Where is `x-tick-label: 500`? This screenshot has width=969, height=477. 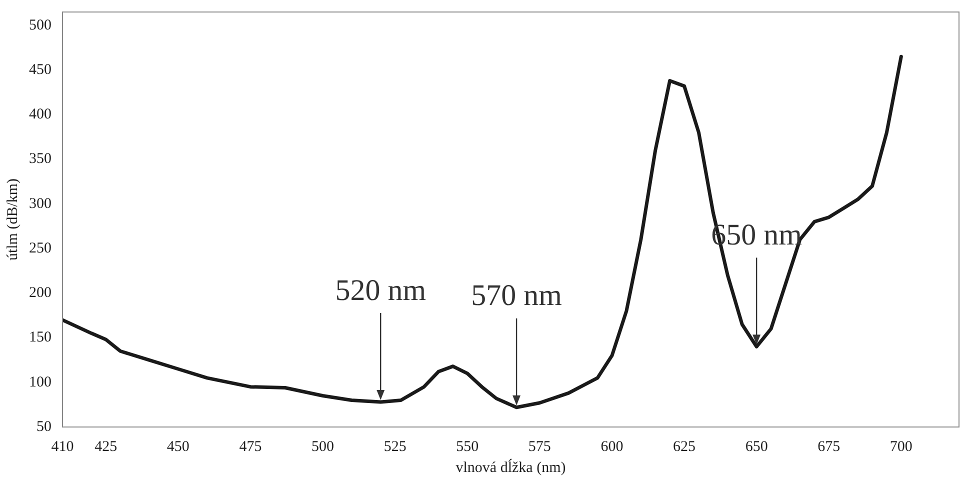 x-tick-label: 500 is located at coordinates (323, 446).